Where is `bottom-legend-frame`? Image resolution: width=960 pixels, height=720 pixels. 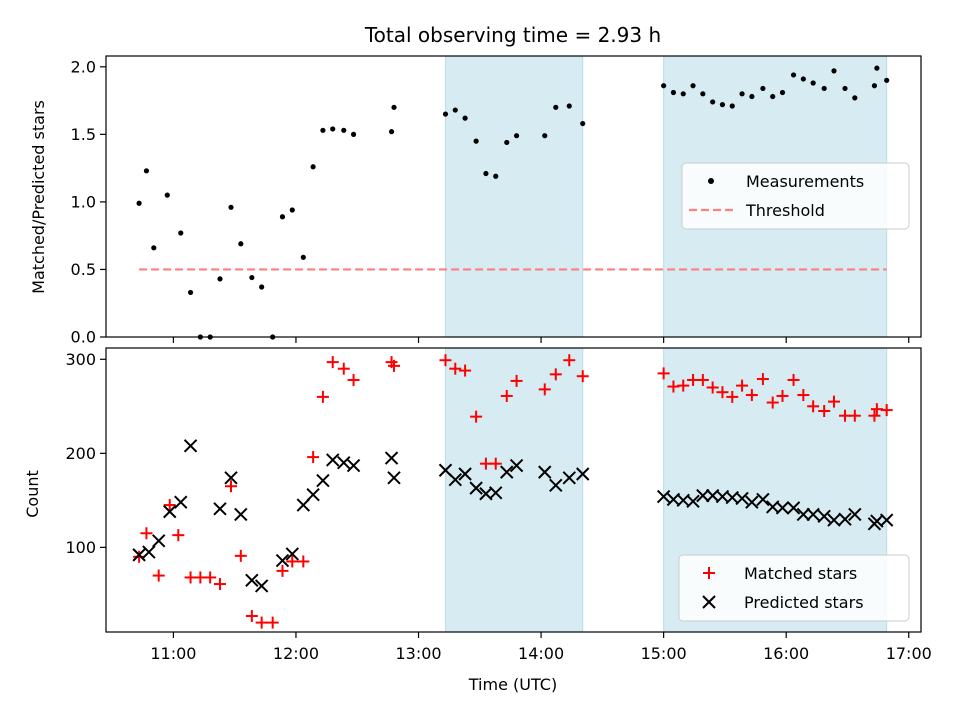 bottom-legend-frame is located at coordinates (794, 588).